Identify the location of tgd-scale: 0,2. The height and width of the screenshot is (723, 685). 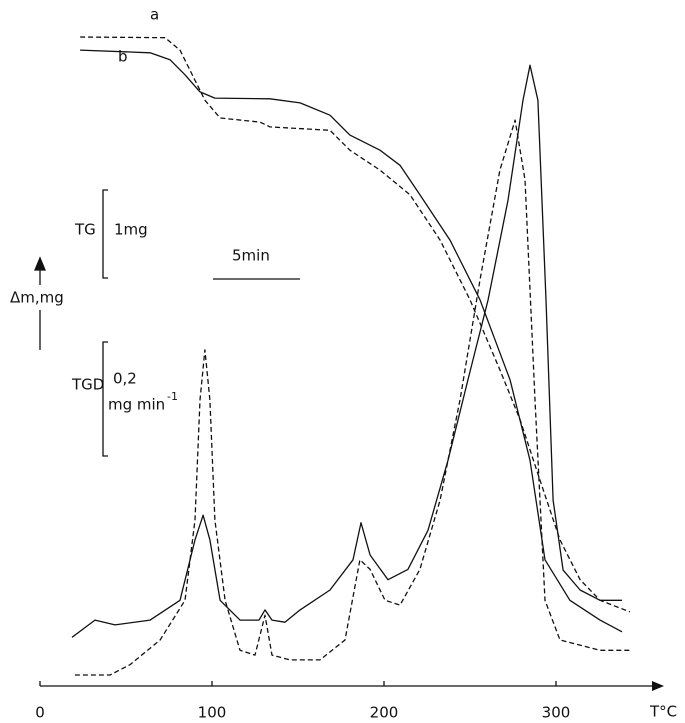
(125, 379).